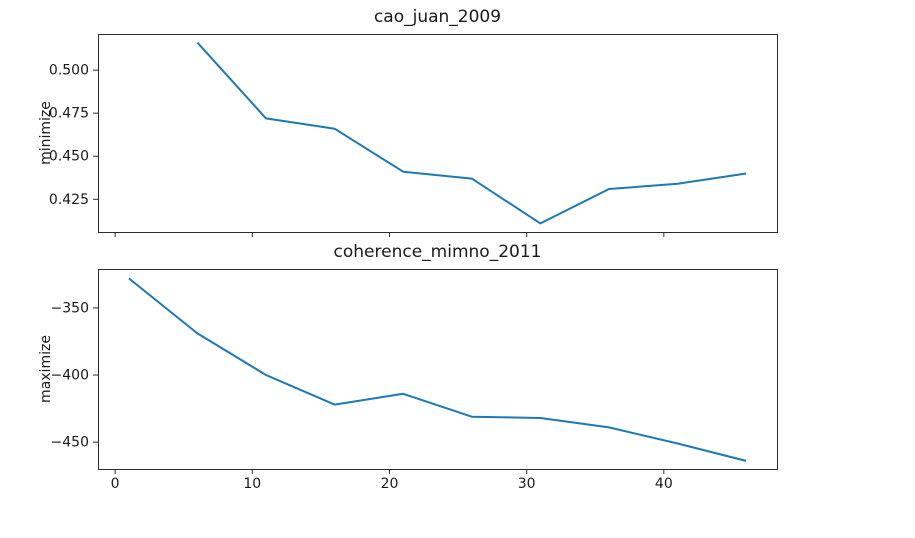 Image resolution: width=915 pixels, height=538 pixels. Describe the element at coordinates (69, 114) in the screenshot. I see `y-tick-label: 0.475` at that location.